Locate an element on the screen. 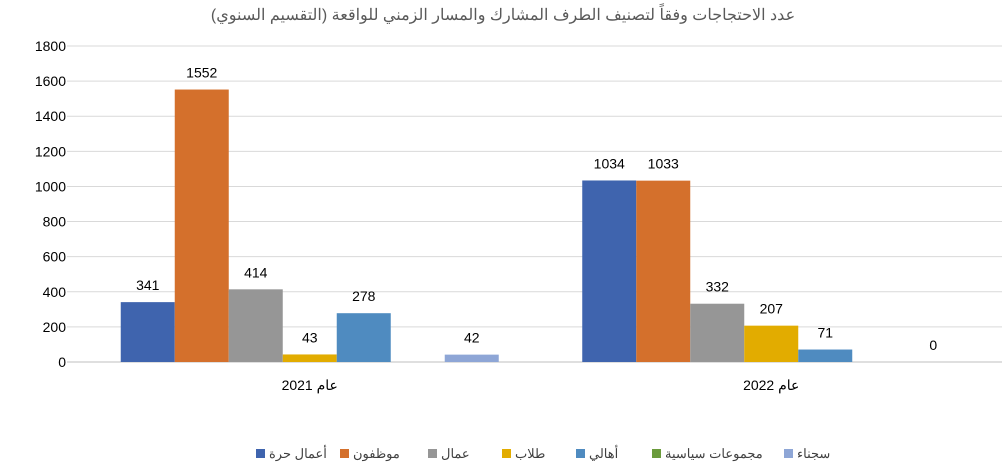 The height and width of the screenshot is (471, 1006). data-label: 1034 is located at coordinates (609, 163).